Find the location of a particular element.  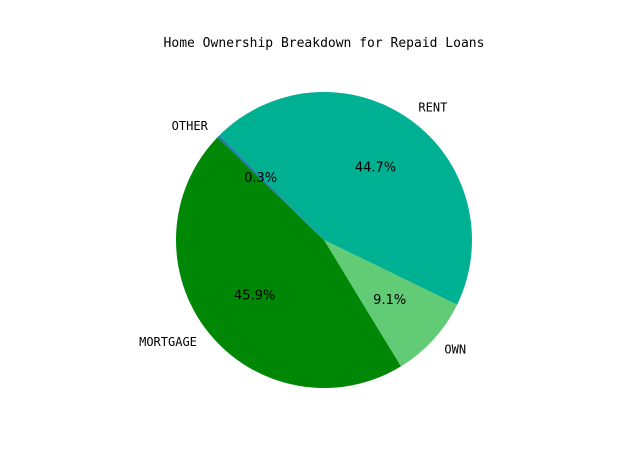

slice-label-mortgage: MORTGAGE is located at coordinates (168, 342).